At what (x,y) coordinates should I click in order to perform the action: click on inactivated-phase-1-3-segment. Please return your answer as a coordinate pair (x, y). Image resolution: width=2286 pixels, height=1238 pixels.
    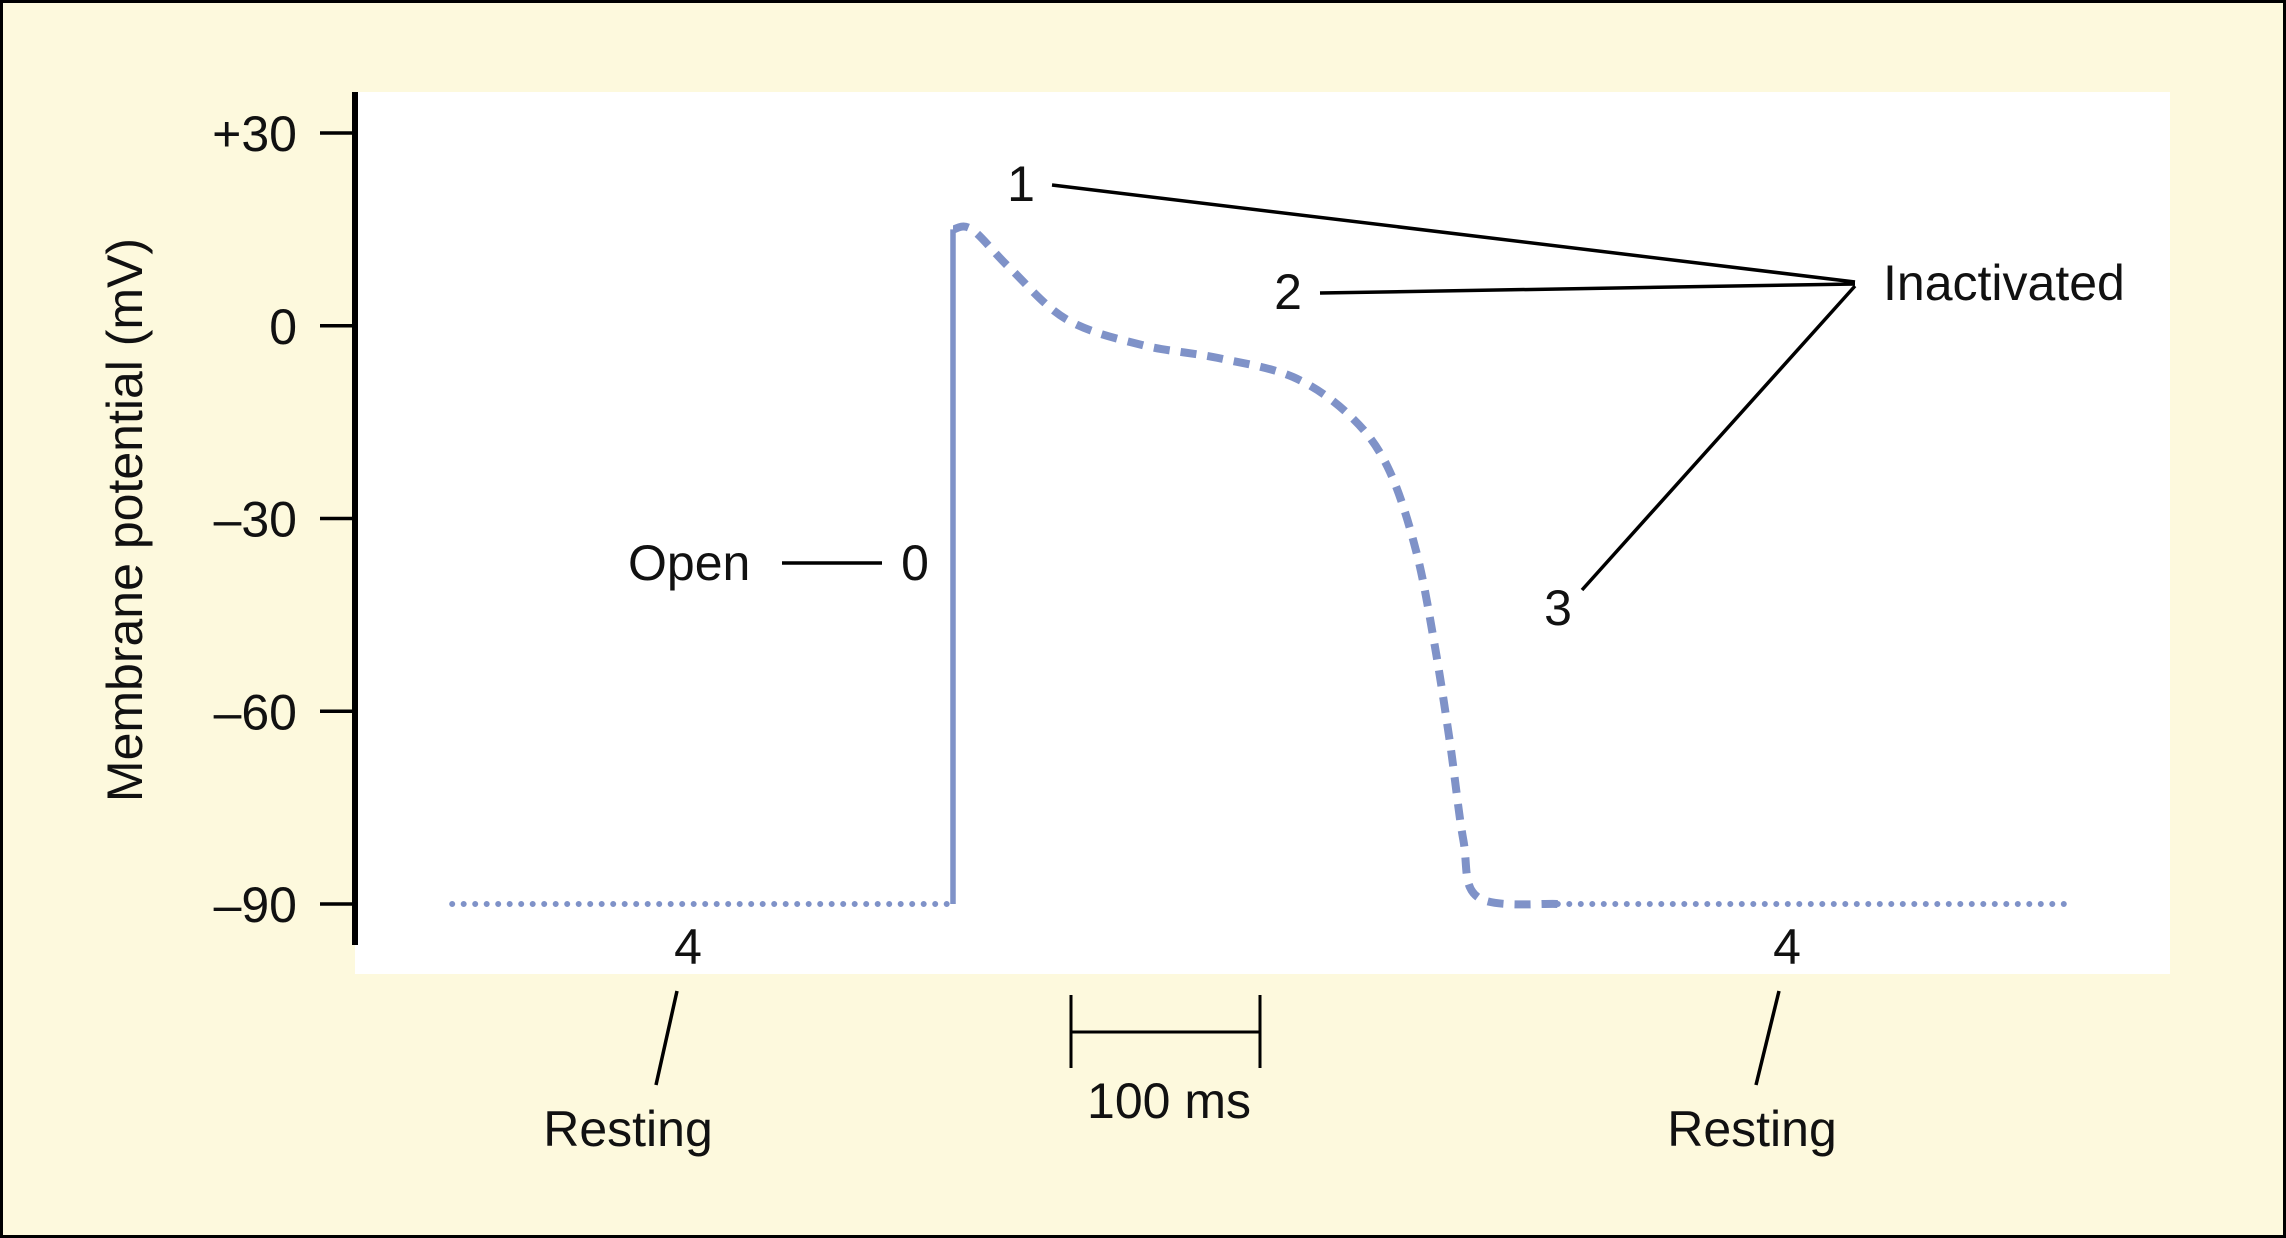
    Looking at the image, I should click on (1255, 565).